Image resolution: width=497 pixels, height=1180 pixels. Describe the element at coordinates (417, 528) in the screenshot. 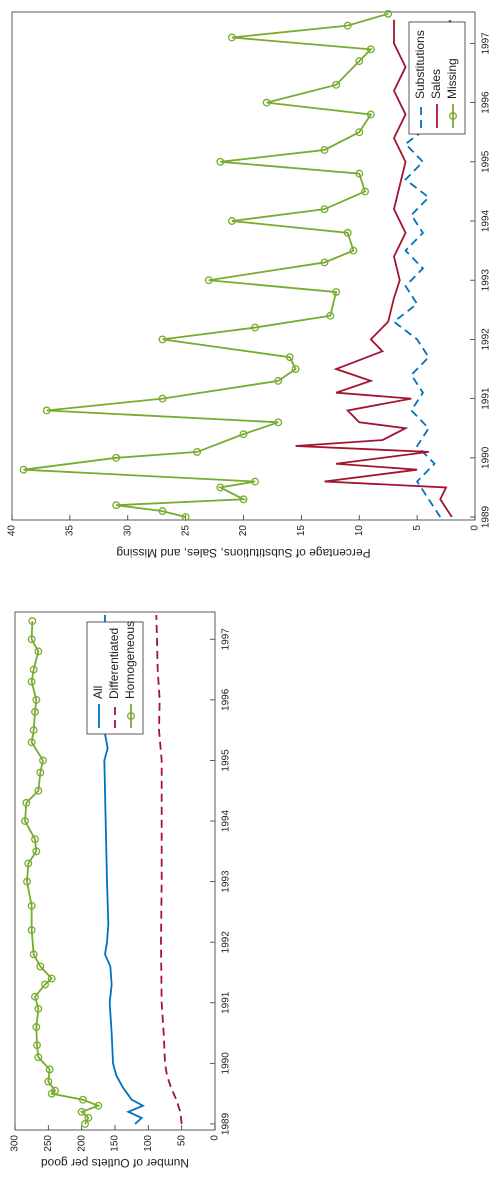

I see `y-tick-label: 5` at that location.